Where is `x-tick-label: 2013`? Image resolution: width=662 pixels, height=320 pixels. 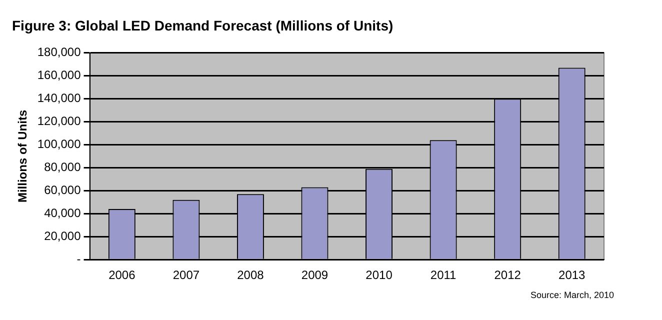 x-tick-label: 2013 is located at coordinates (572, 275).